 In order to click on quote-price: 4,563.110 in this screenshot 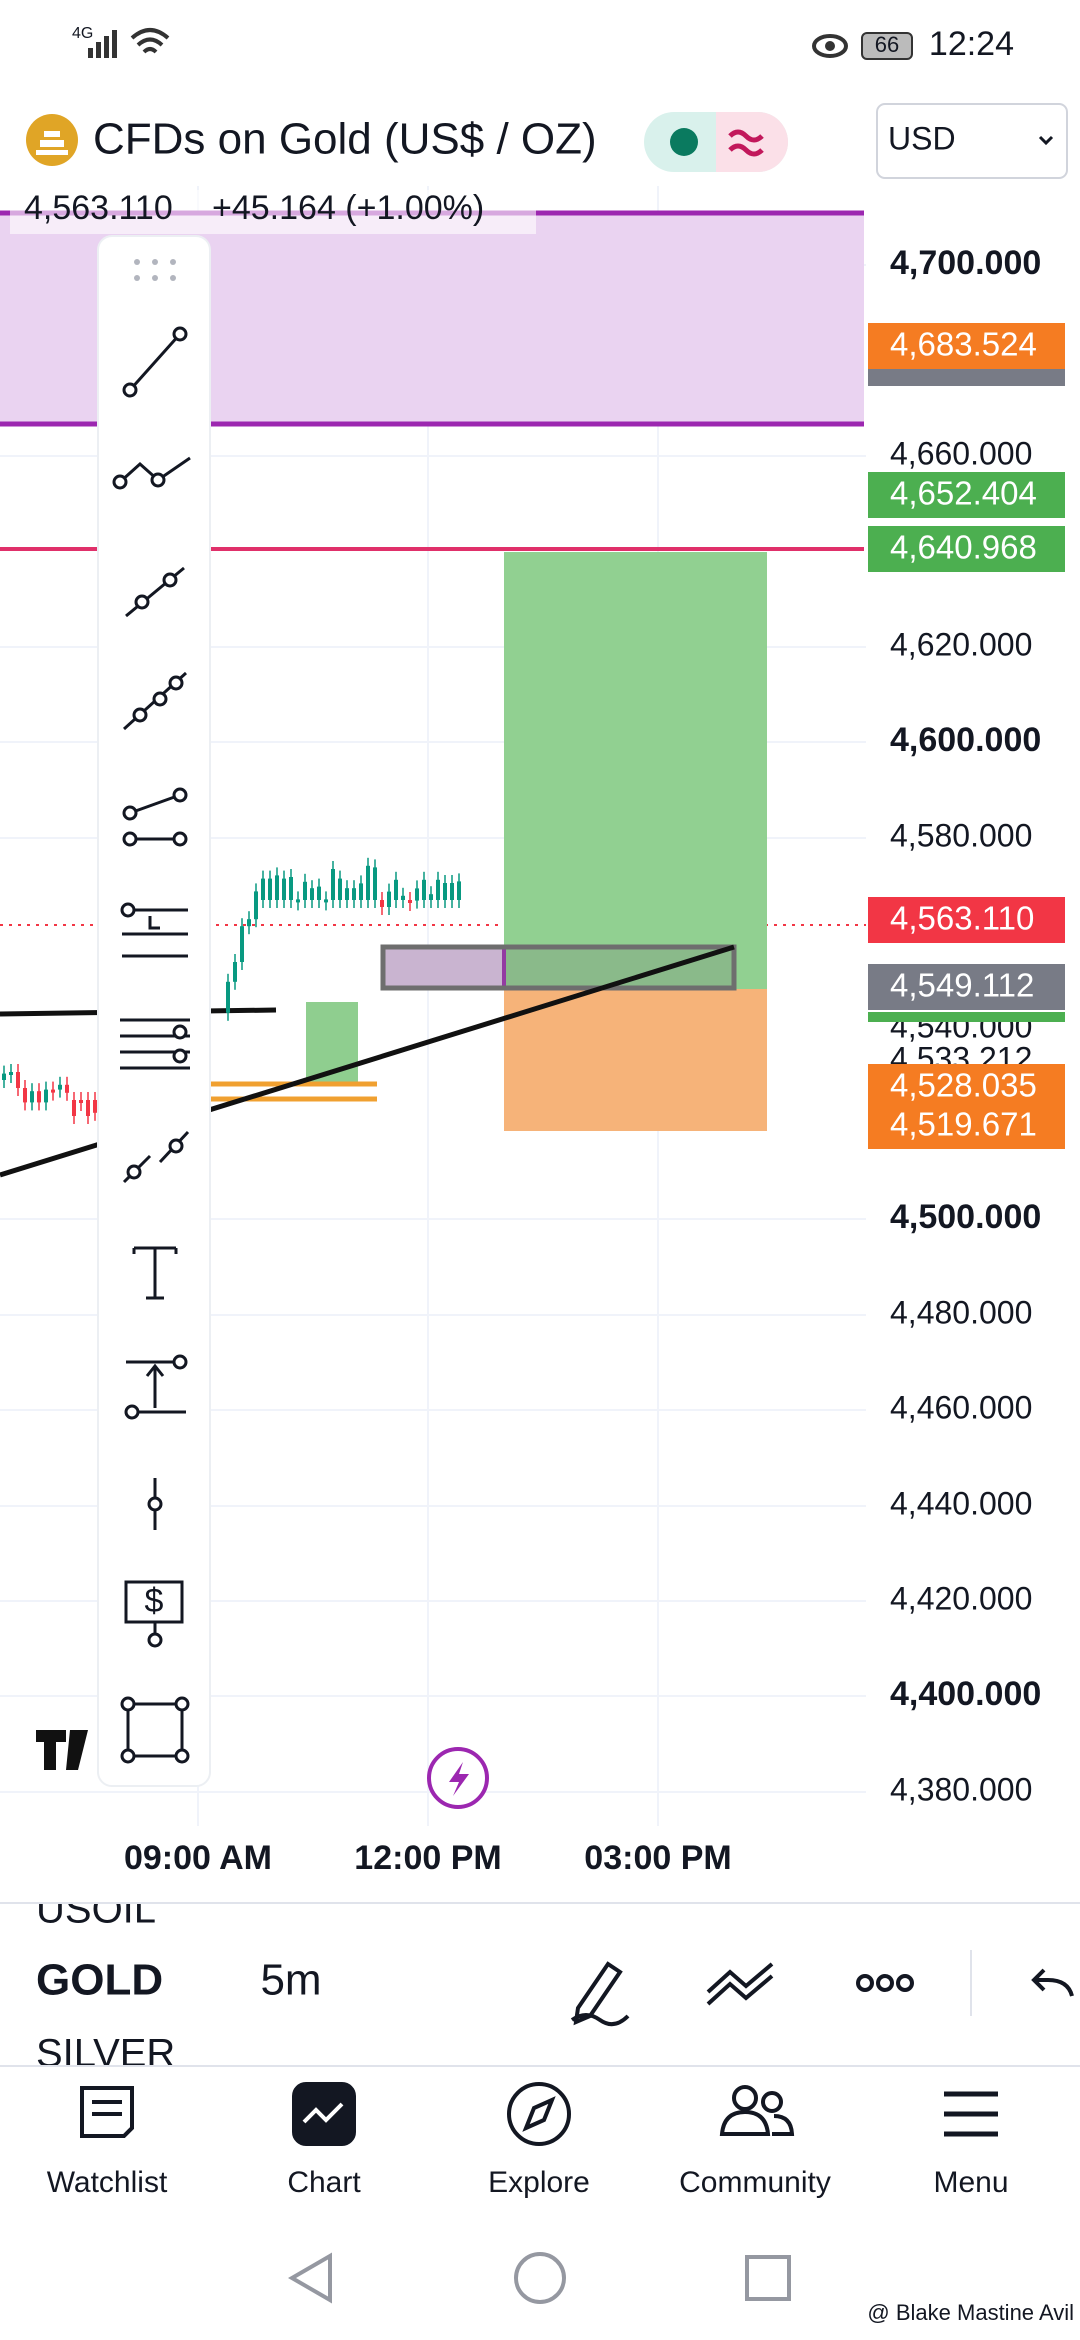, I will do `click(98, 208)`.